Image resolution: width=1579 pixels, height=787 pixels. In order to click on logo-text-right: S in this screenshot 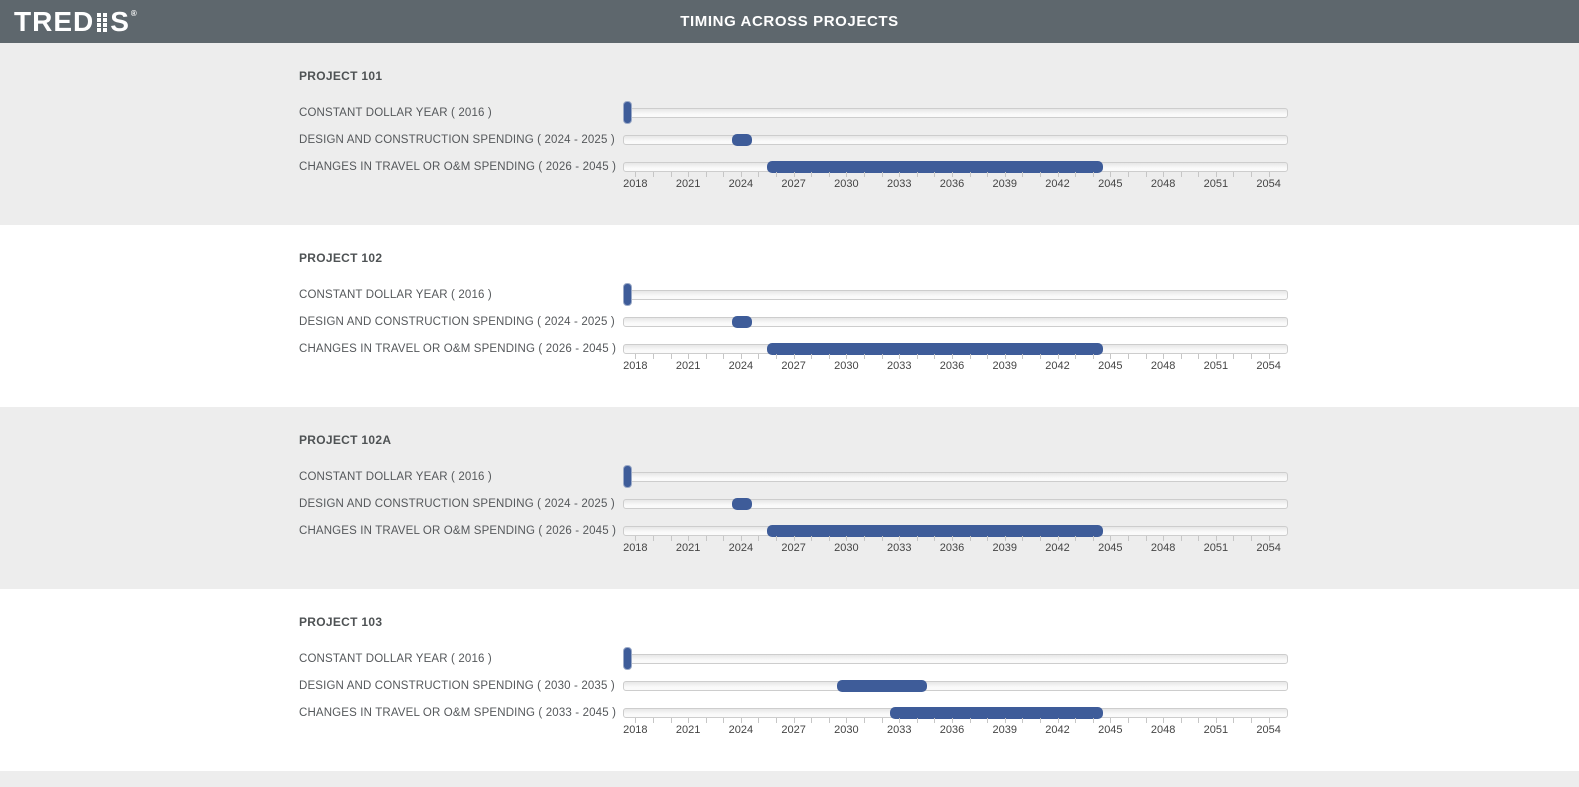, I will do `click(120, 21)`.